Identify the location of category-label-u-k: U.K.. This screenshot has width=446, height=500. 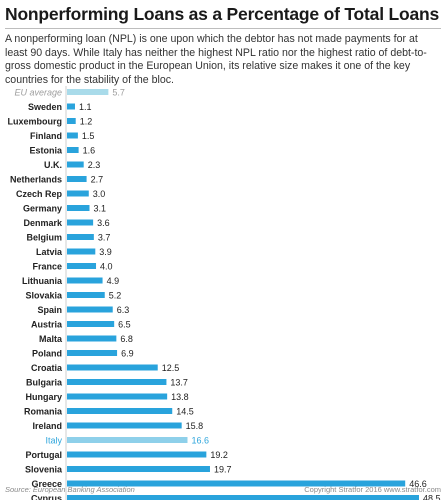
(53, 165).